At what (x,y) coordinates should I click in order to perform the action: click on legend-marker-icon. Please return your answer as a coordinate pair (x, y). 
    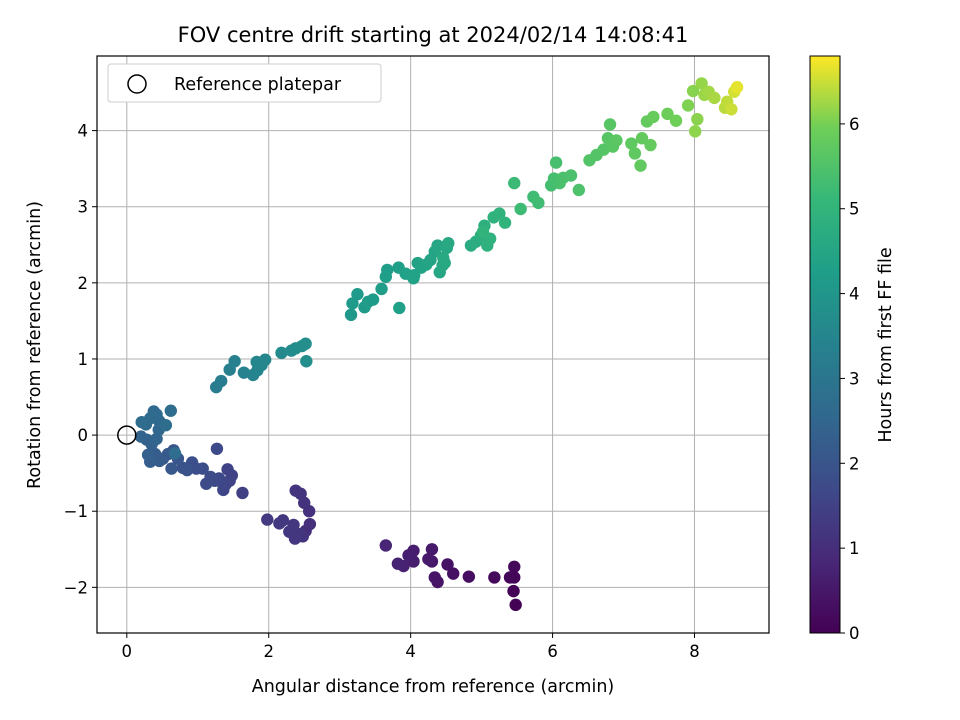
    Looking at the image, I should click on (137, 84).